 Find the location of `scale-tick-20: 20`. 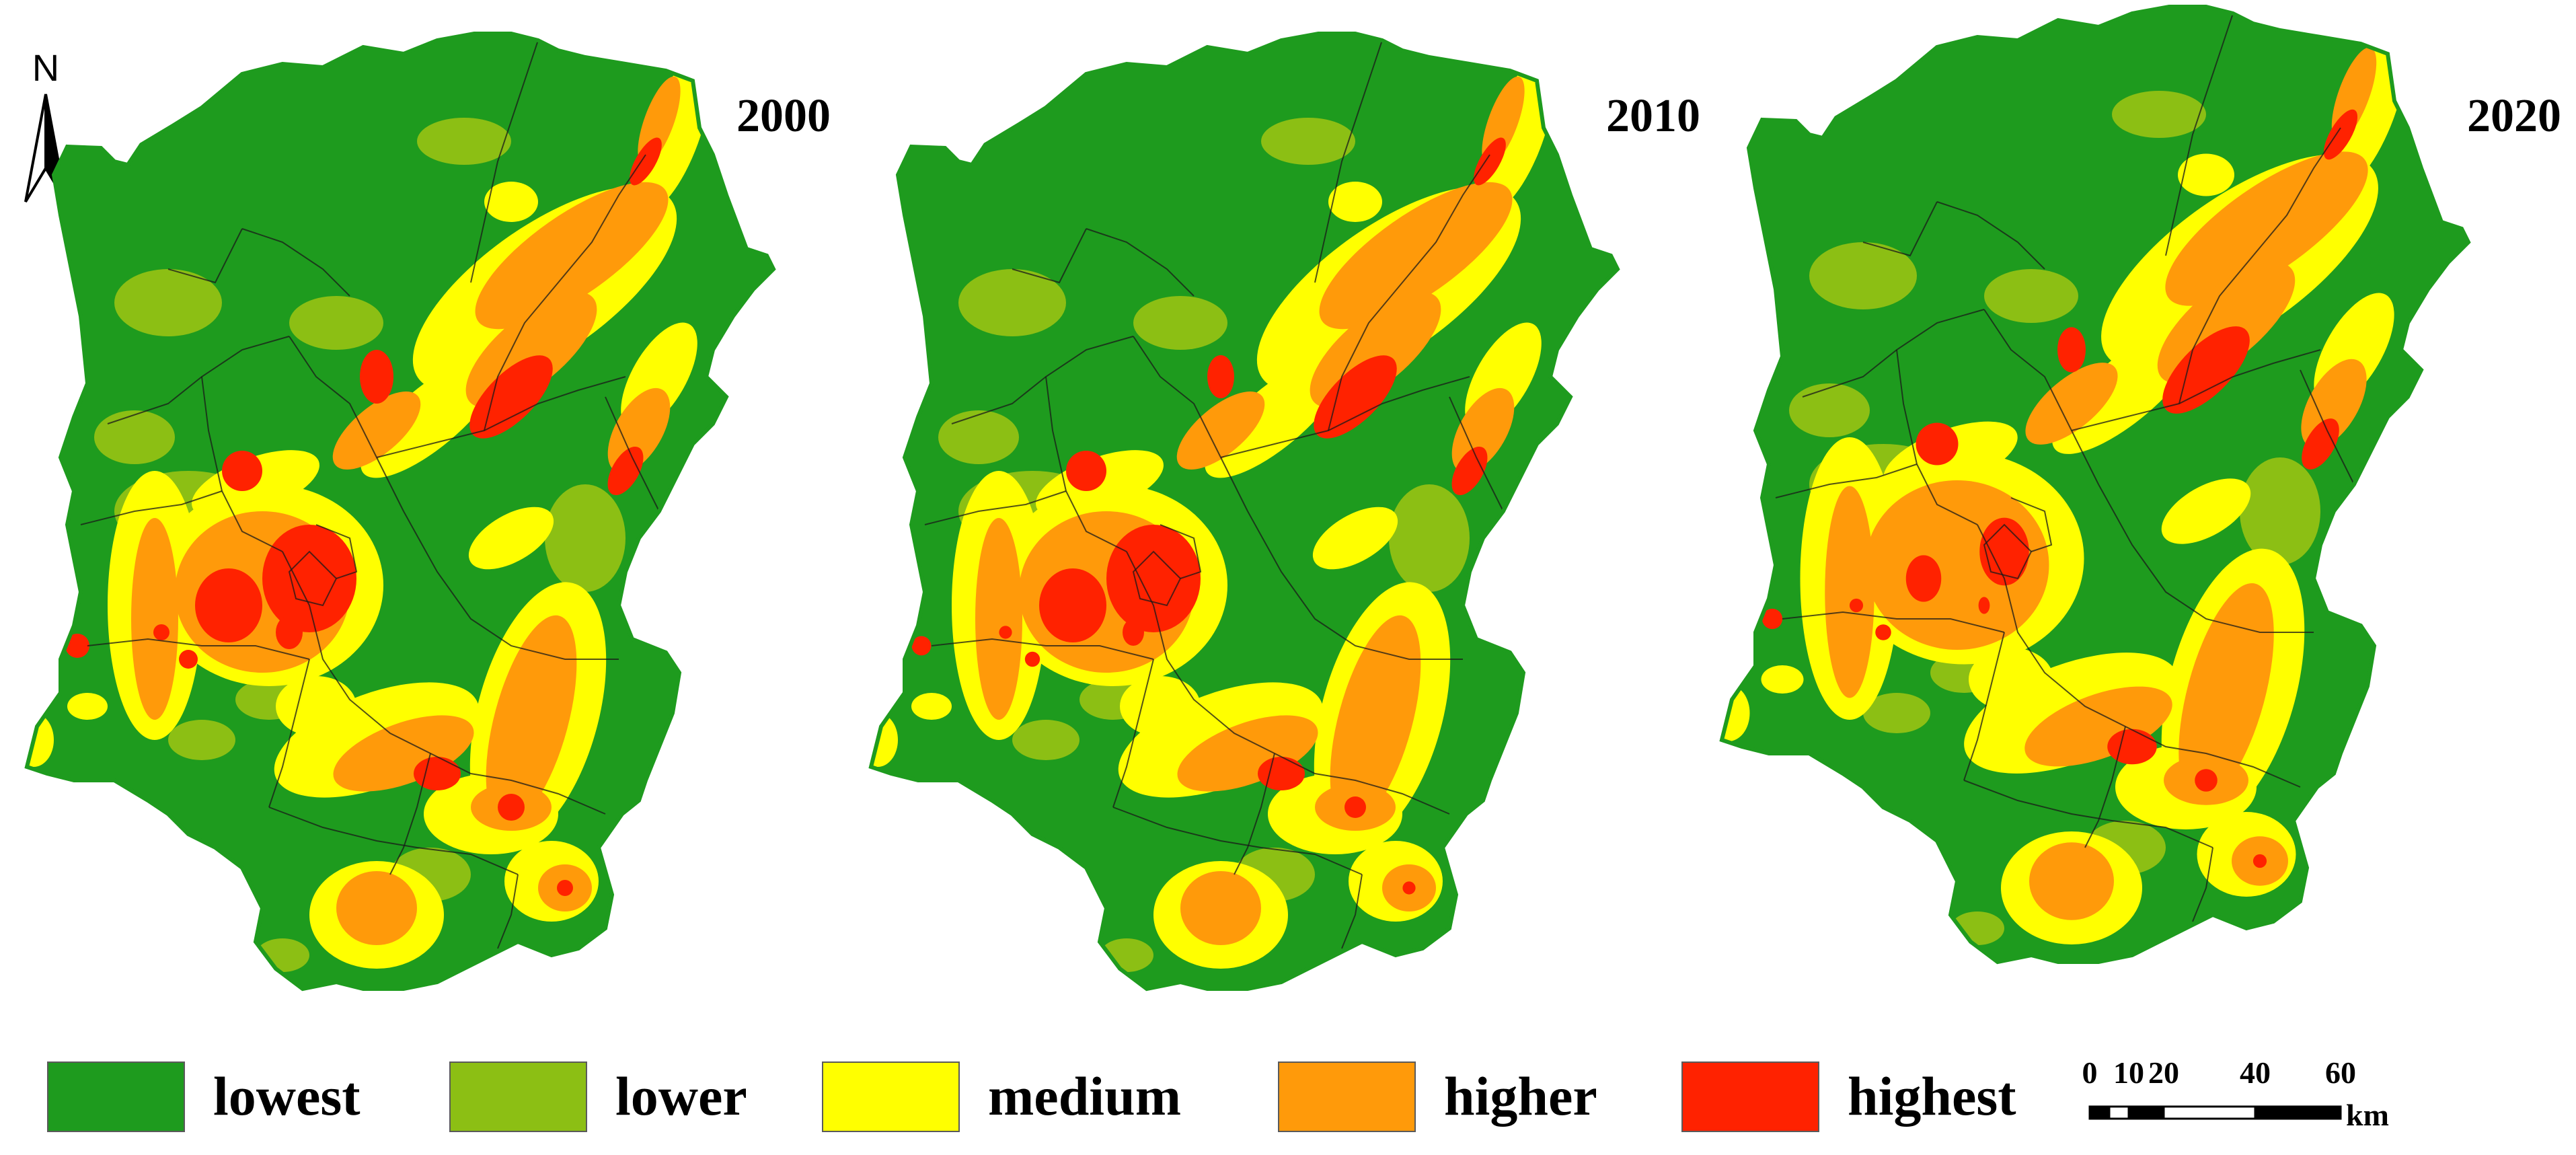

scale-tick-20: 20 is located at coordinates (2163, 1072).